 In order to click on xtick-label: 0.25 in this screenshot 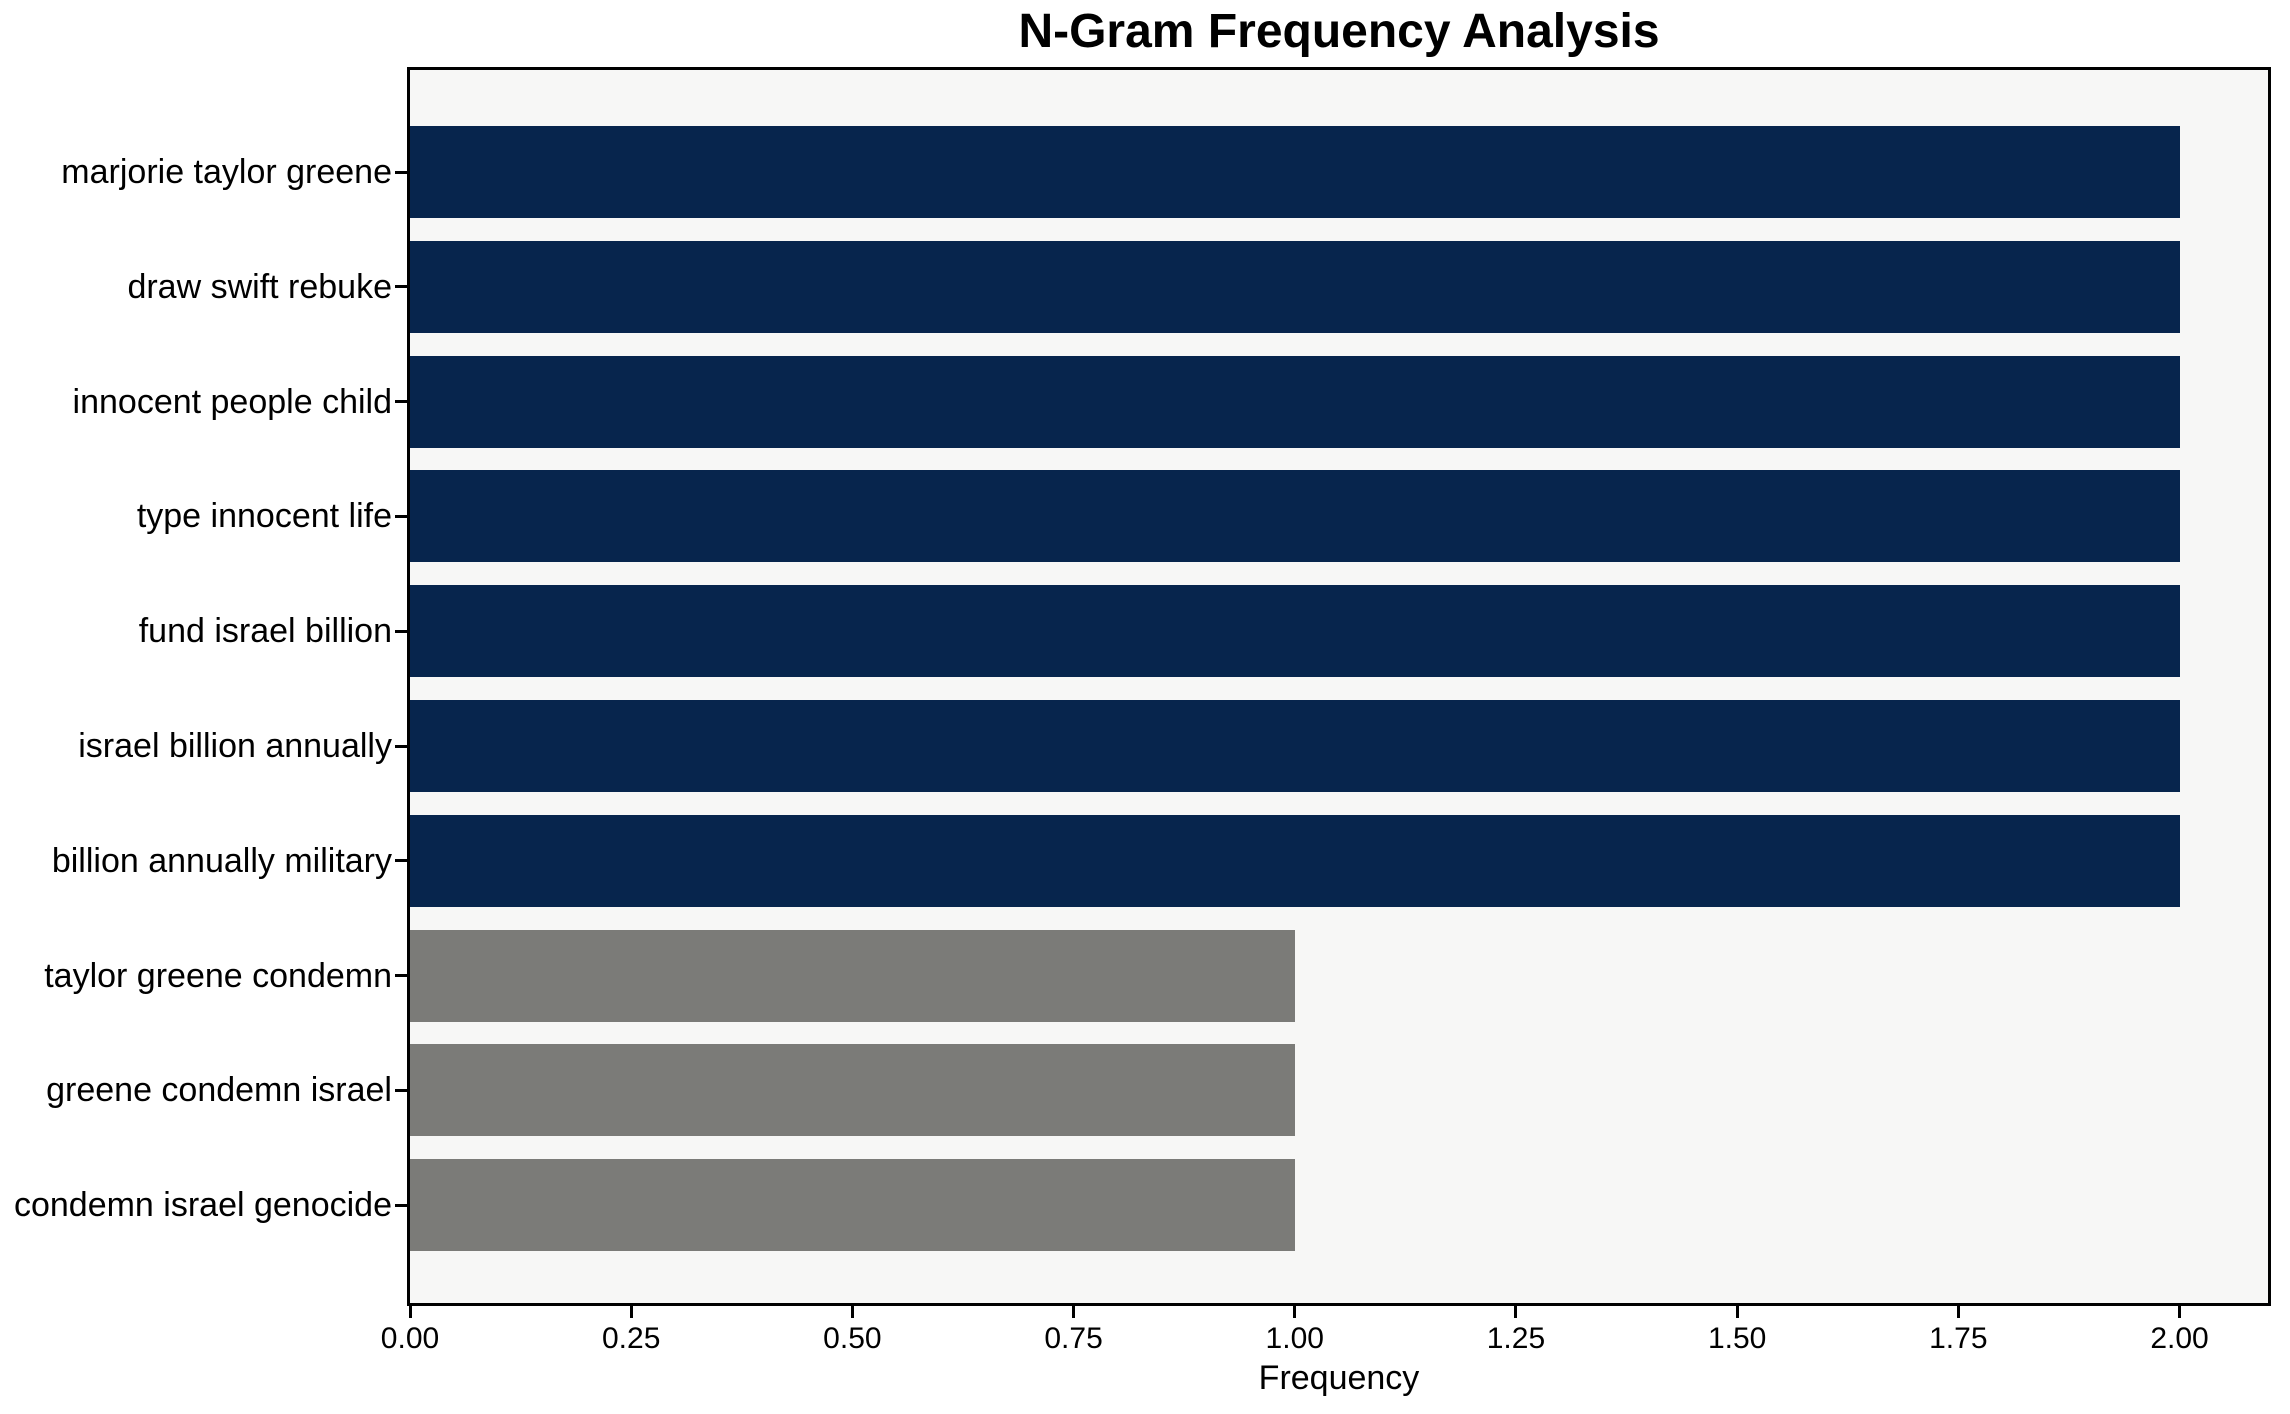, I will do `click(631, 1338)`.